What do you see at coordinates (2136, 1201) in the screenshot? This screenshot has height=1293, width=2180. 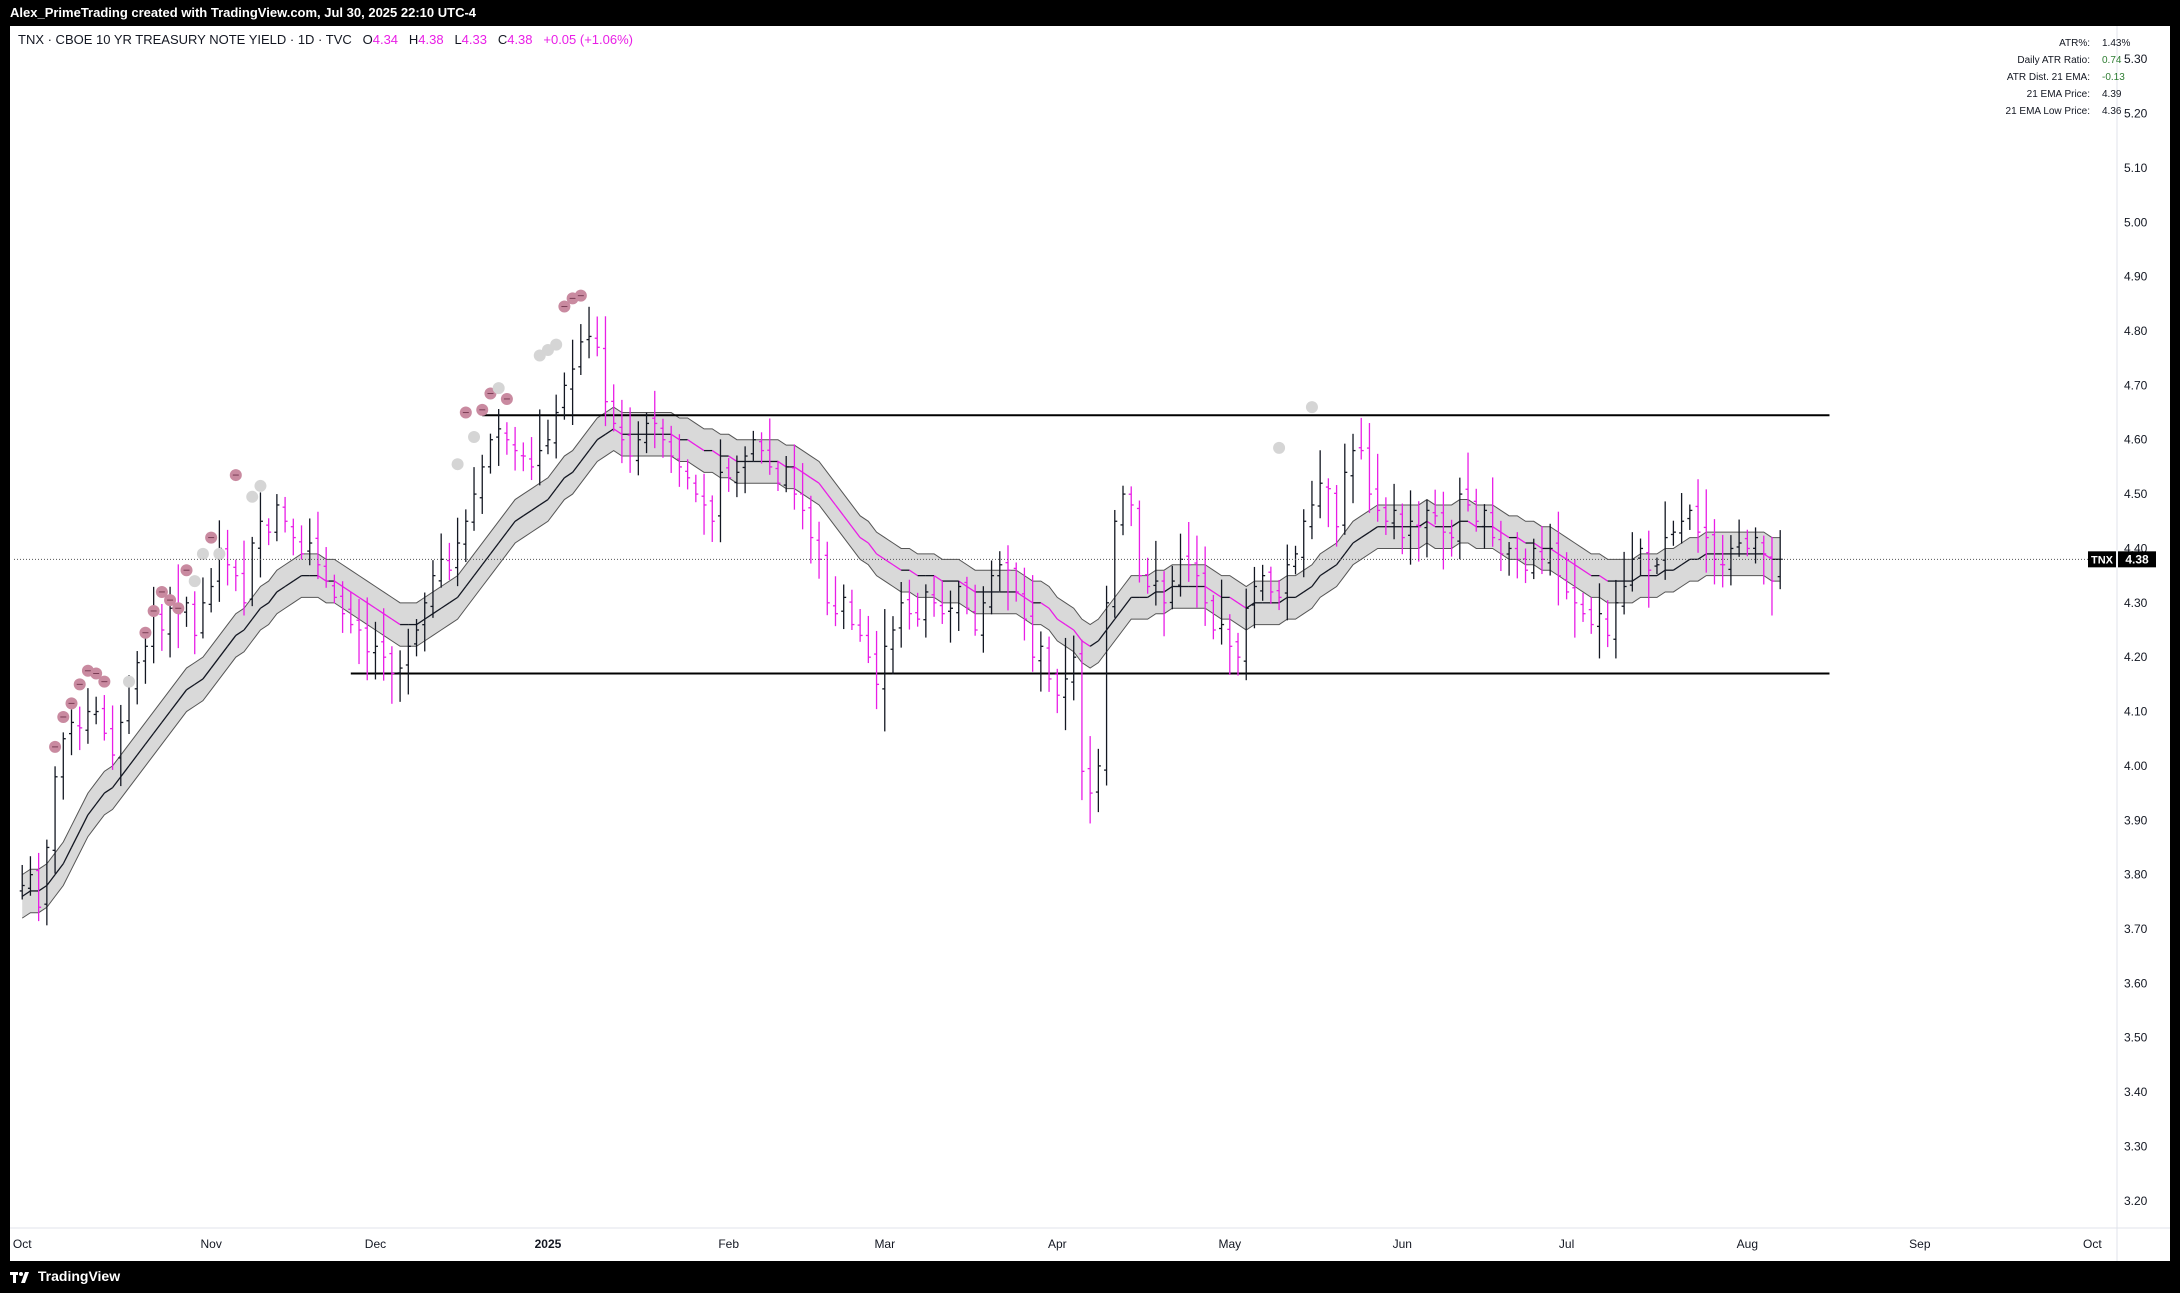 I see `price-axis-tick: 3.20` at bounding box center [2136, 1201].